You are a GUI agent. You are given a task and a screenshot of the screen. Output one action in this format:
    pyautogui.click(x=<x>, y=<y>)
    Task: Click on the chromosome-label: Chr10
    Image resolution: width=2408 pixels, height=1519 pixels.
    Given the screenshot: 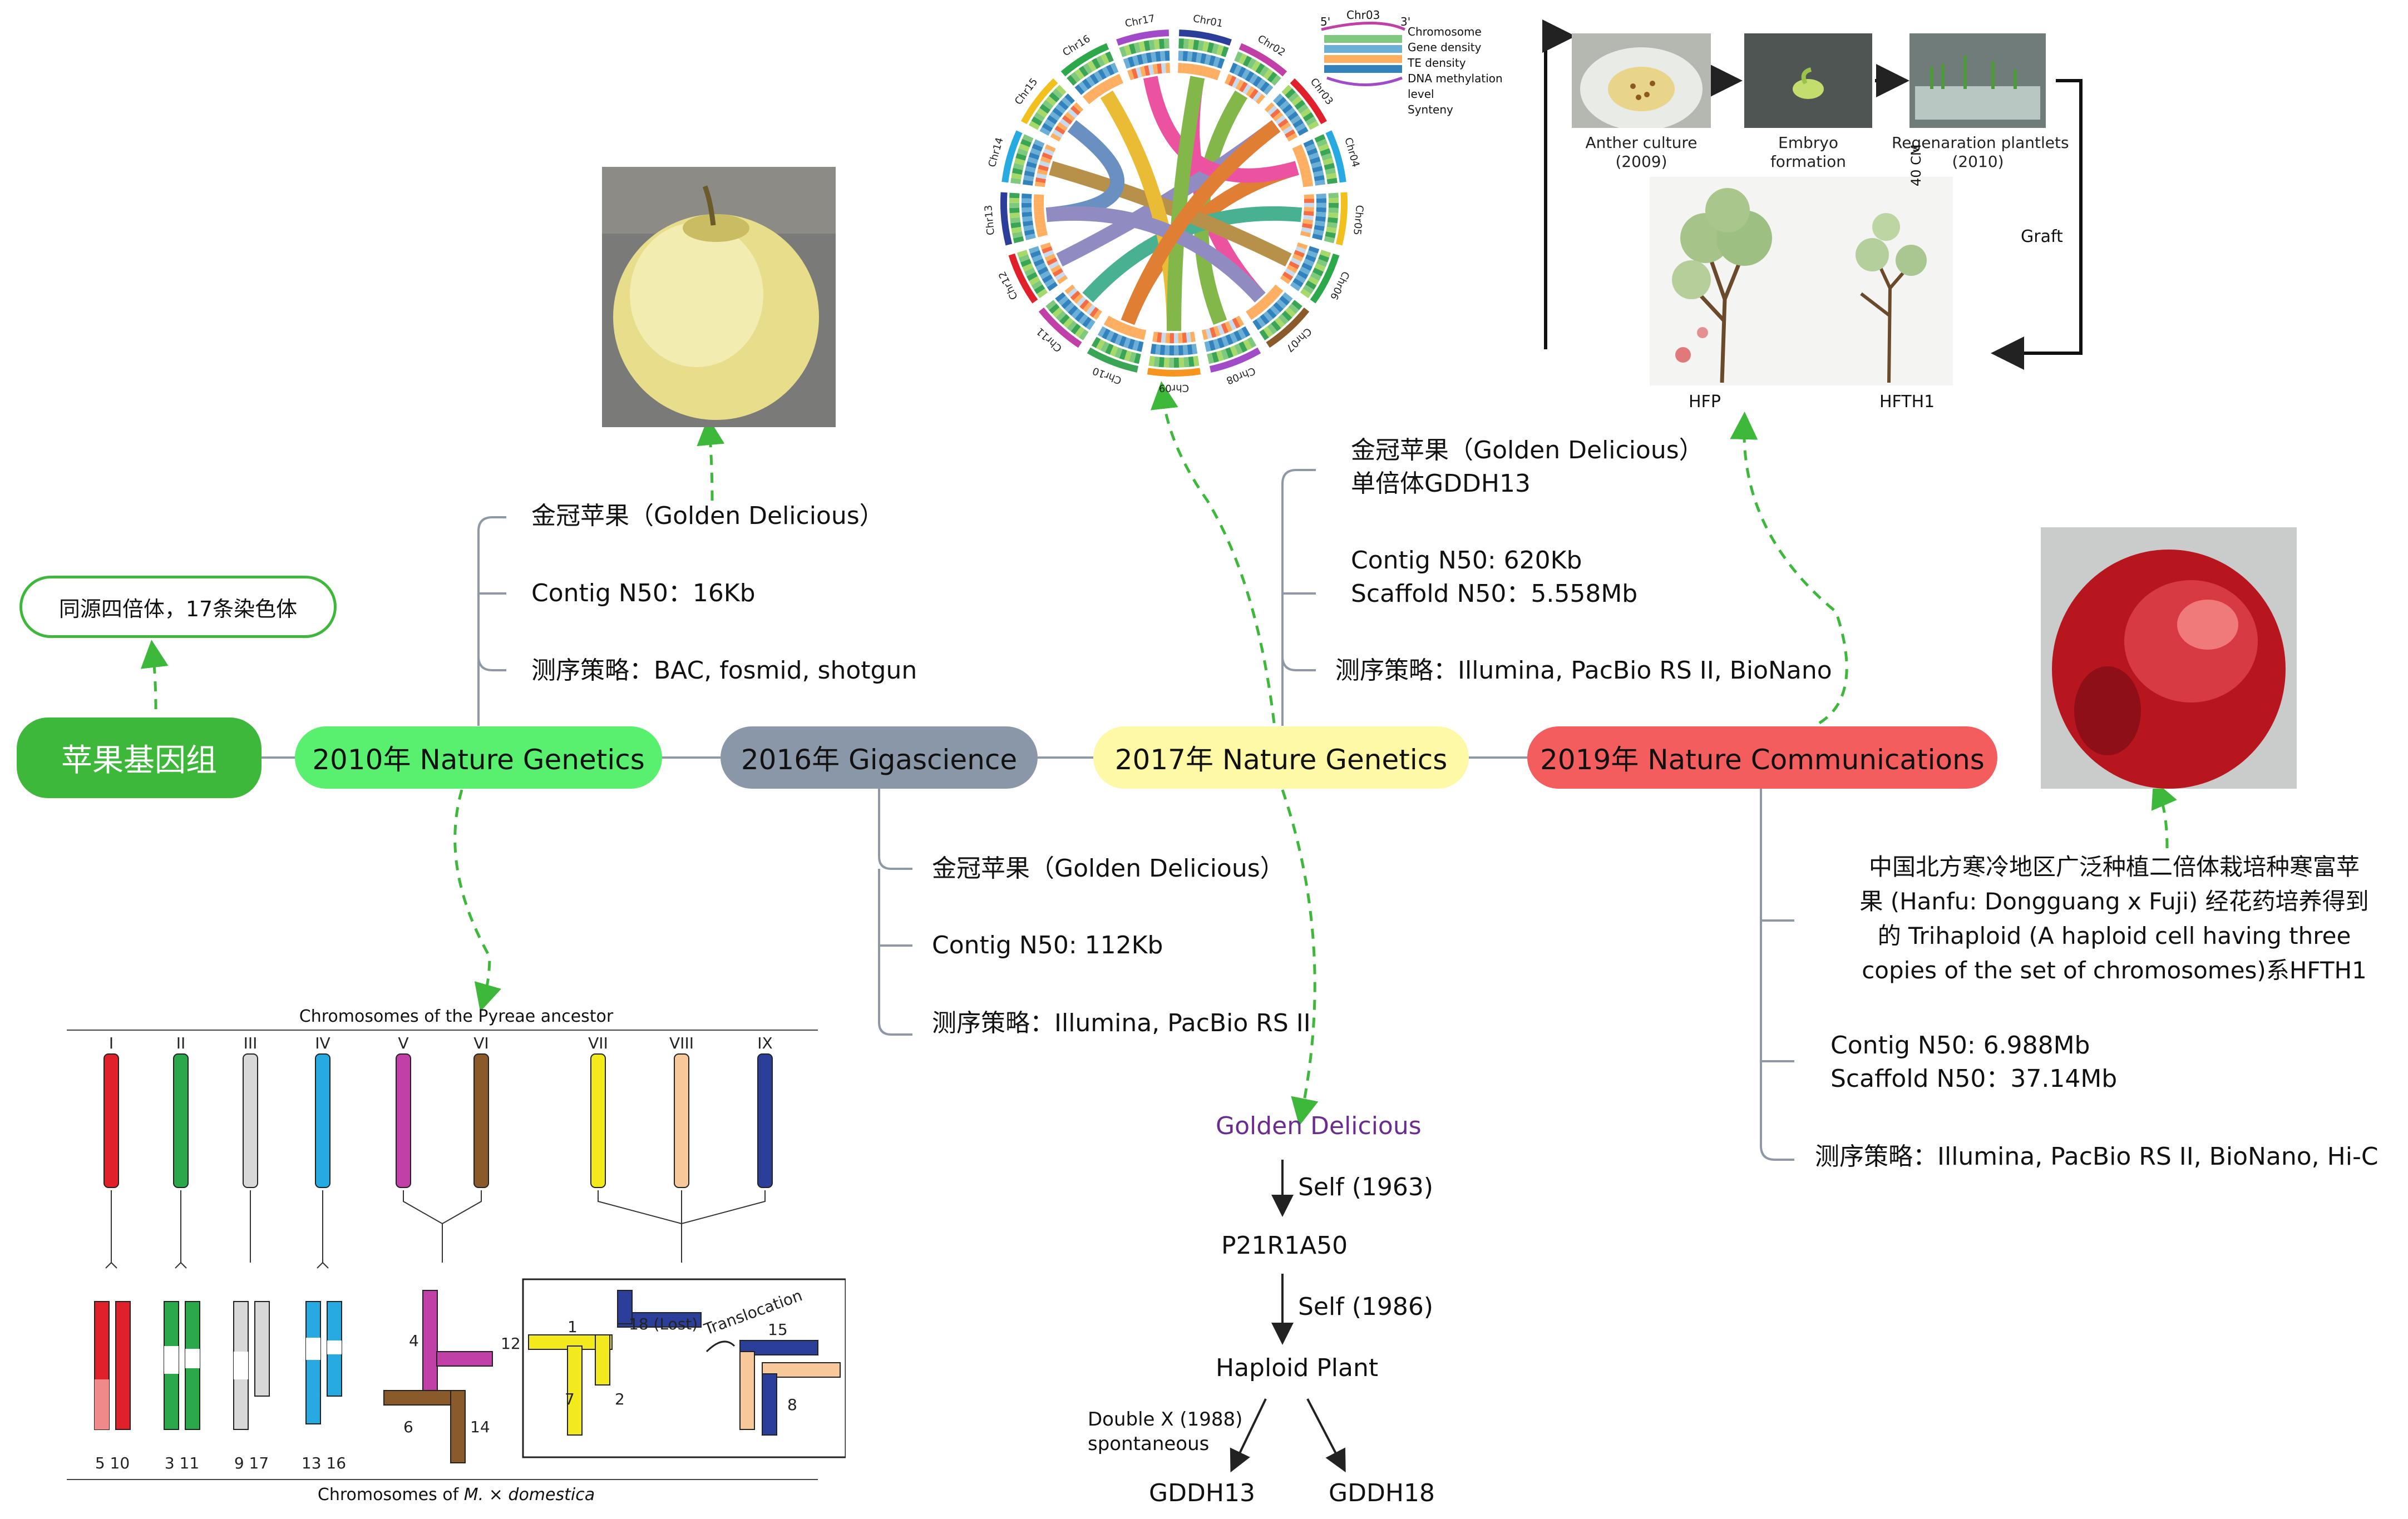 What is the action you would take?
    pyautogui.click(x=1107, y=375)
    